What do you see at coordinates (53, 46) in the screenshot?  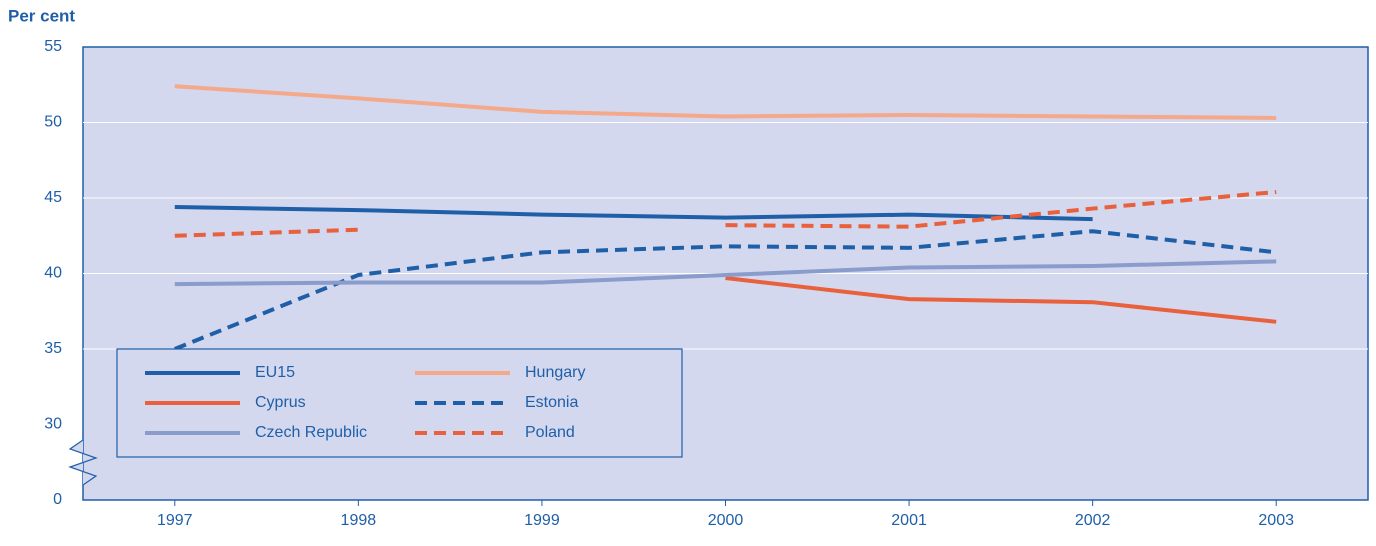 I see `y-tick-label: 55` at bounding box center [53, 46].